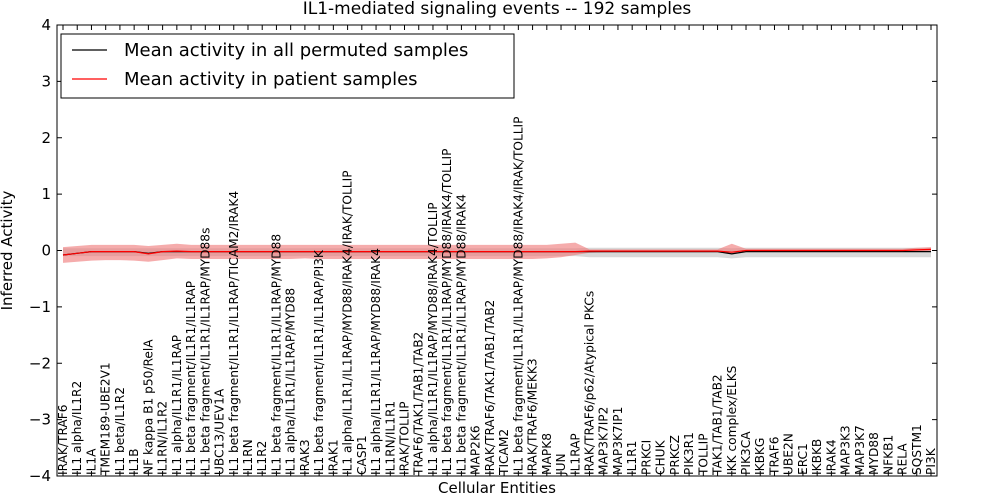 This screenshot has height=500, width=1000. I want to click on x-tick-label: IRAK/TOLLIP, so click(405, 438).